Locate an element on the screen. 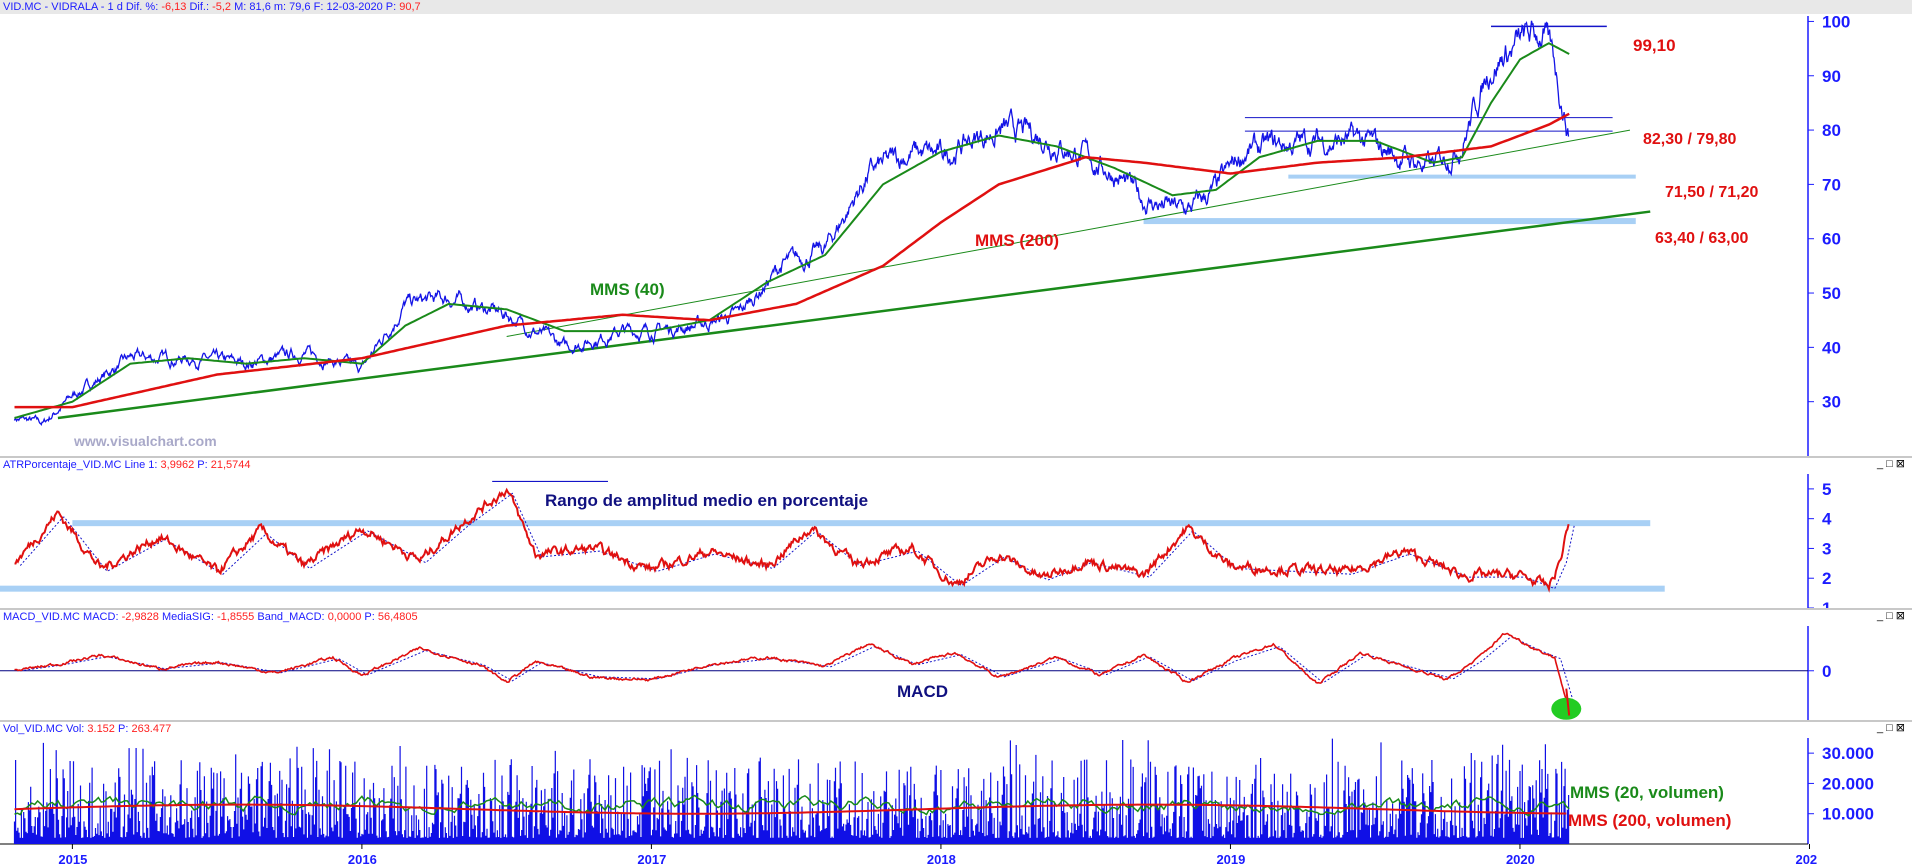  macd-header-macd: -2,9828 is located at coordinates (140, 617).